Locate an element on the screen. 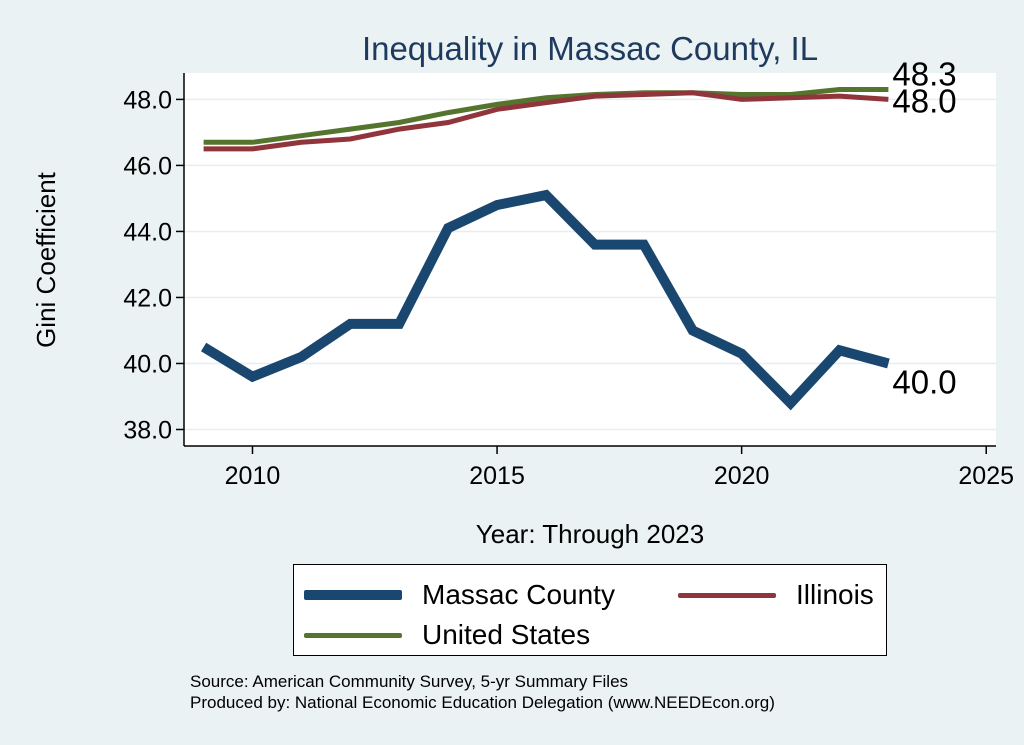 Image resolution: width=1024 pixels, height=745 pixels. legend-swatch-united-states is located at coordinates (353, 635).